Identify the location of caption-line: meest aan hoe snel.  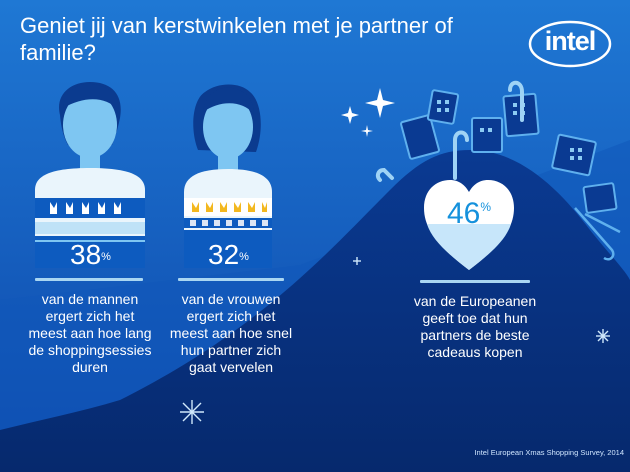
(231, 333).